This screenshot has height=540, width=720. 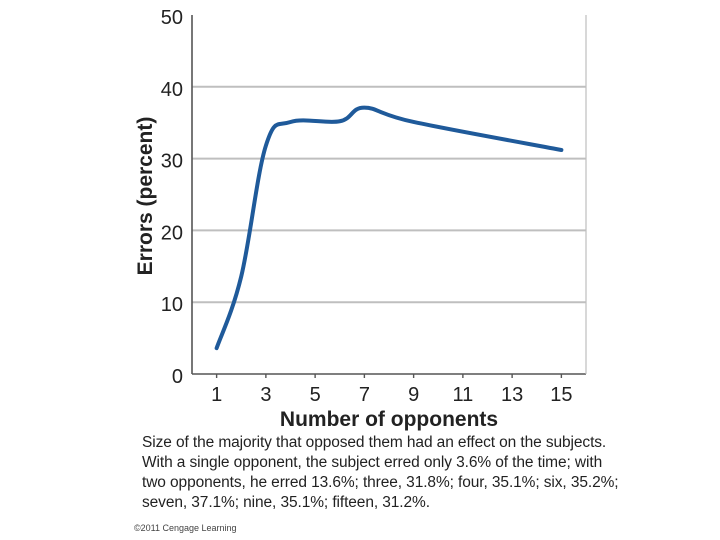 I want to click on y-tick-label: 10, so click(x=172, y=305).